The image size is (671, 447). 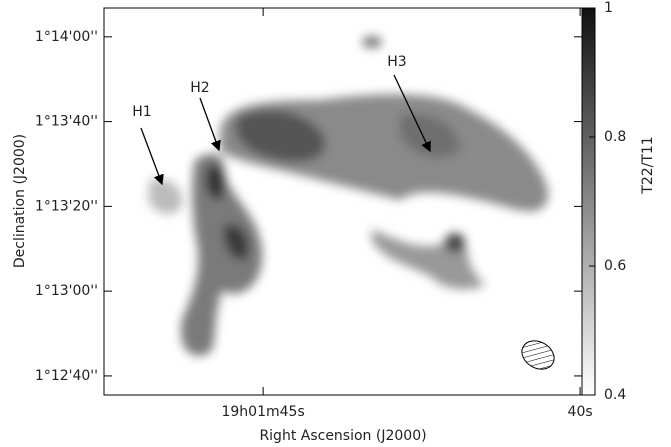 What do you see at coordinates (262, 412) in the screenshot?
I see `x-tick-label: 19h01m45s` at bounding box center [262, 412].